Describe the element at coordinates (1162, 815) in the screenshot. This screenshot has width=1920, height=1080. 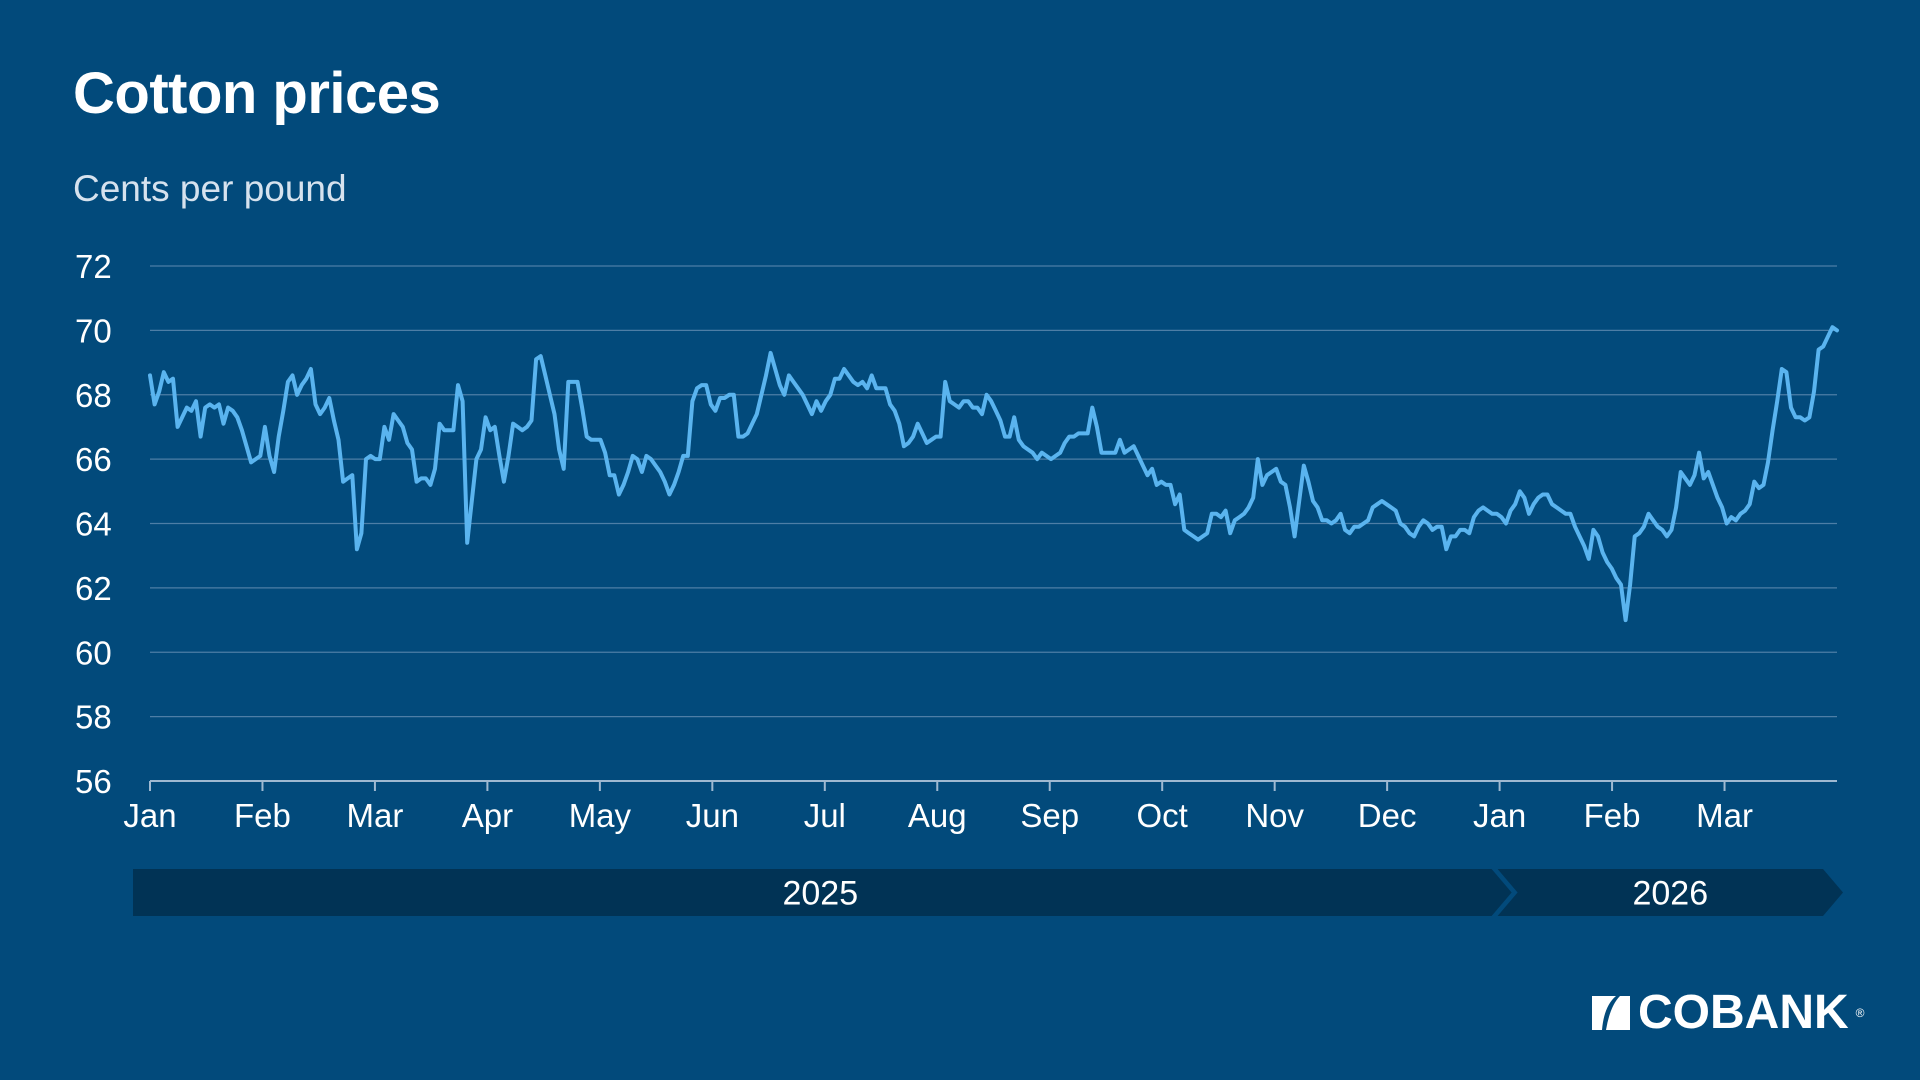
I see `x-tick-label: Oct` at that location.